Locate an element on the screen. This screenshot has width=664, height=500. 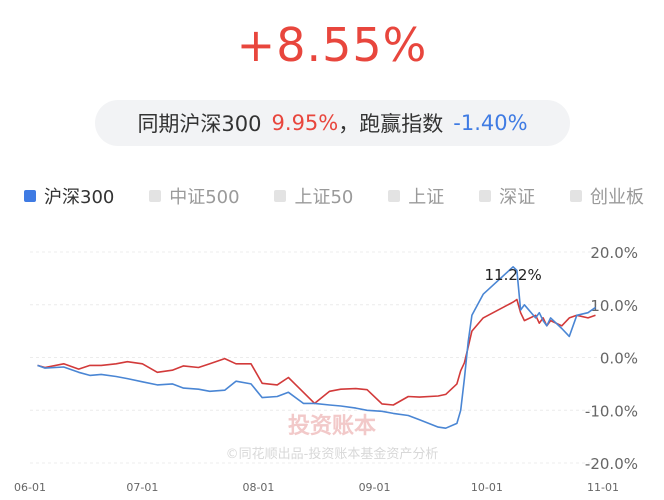
legend-label: 深证 is located at coordinates (517, 197).